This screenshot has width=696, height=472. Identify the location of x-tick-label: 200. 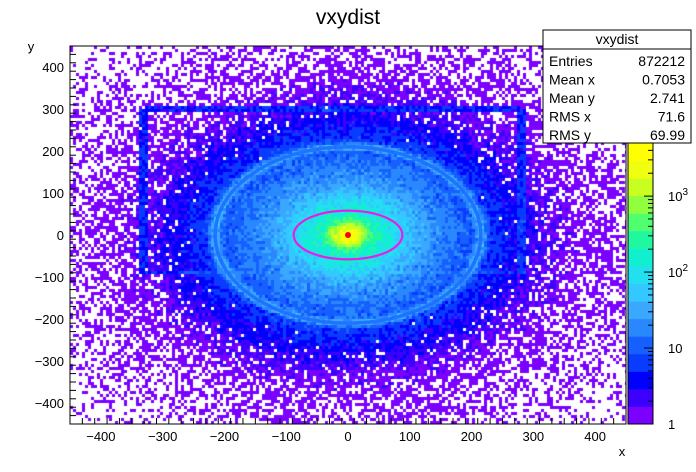
(472, 436).